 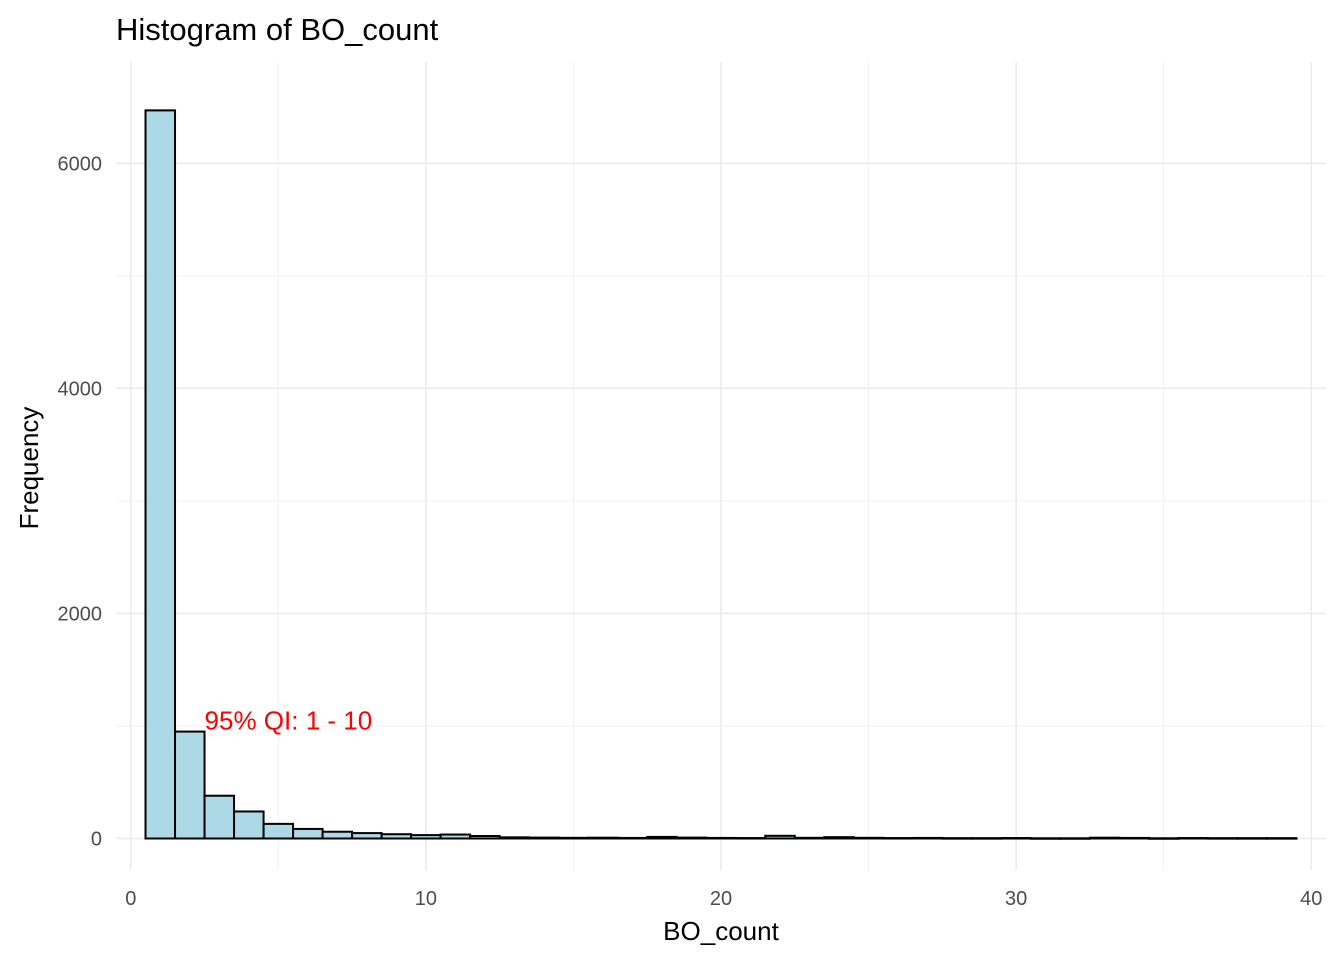 I want to click on chart-title: Histogram of BO_count, so click(x=277, y=29).